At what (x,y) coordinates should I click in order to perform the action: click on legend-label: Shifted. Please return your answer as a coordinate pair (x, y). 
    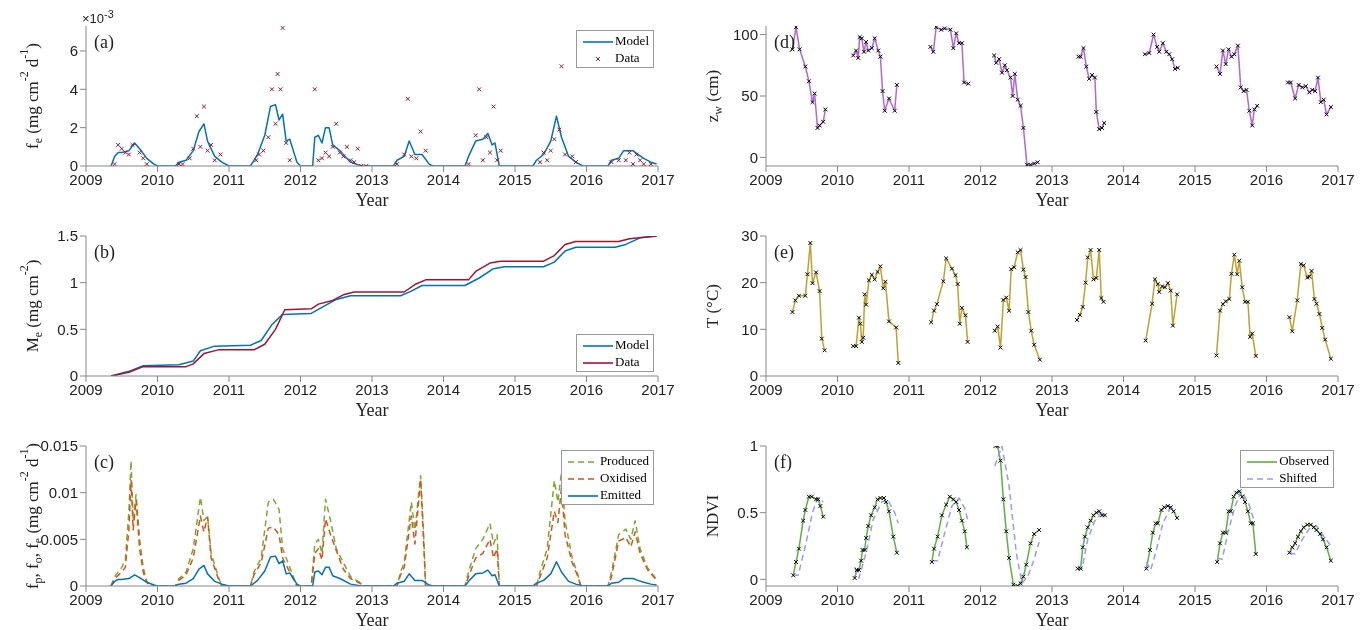
    Looking at the image, I should click on (1298, 477).